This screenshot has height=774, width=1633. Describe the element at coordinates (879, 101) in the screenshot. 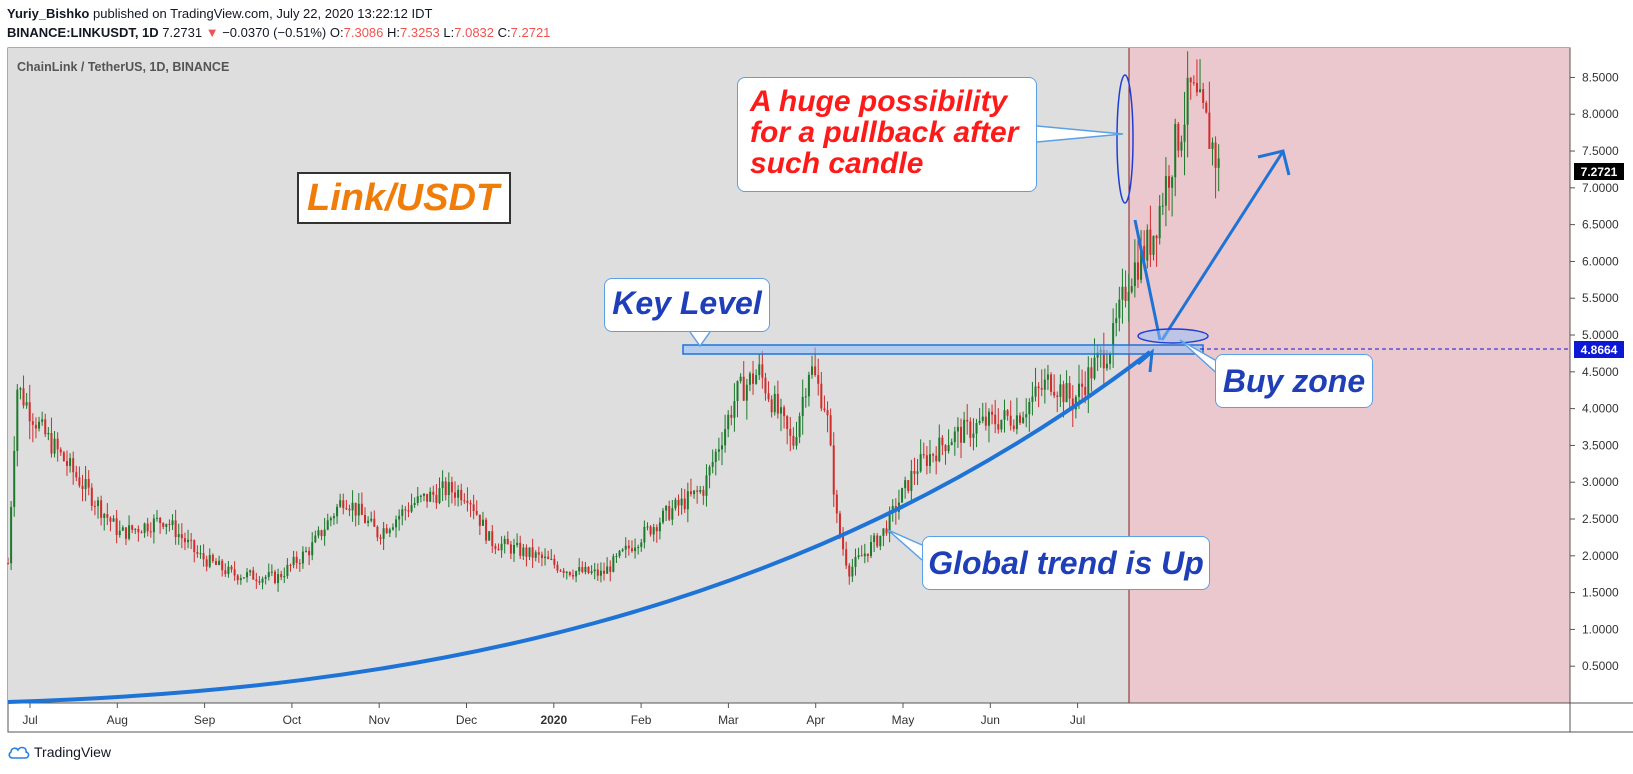

I see `pullback-line-1: A huge possibility` at that location.